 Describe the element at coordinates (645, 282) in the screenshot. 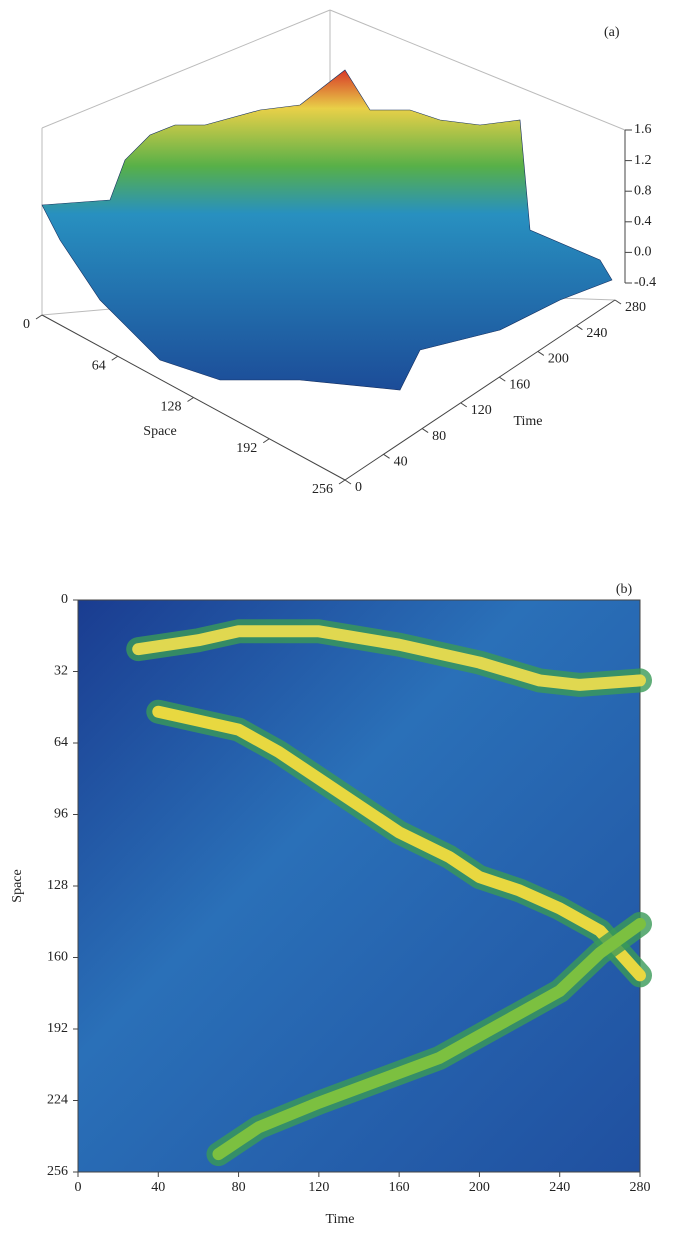

I see `z-tick-label: -0.4` at that location.